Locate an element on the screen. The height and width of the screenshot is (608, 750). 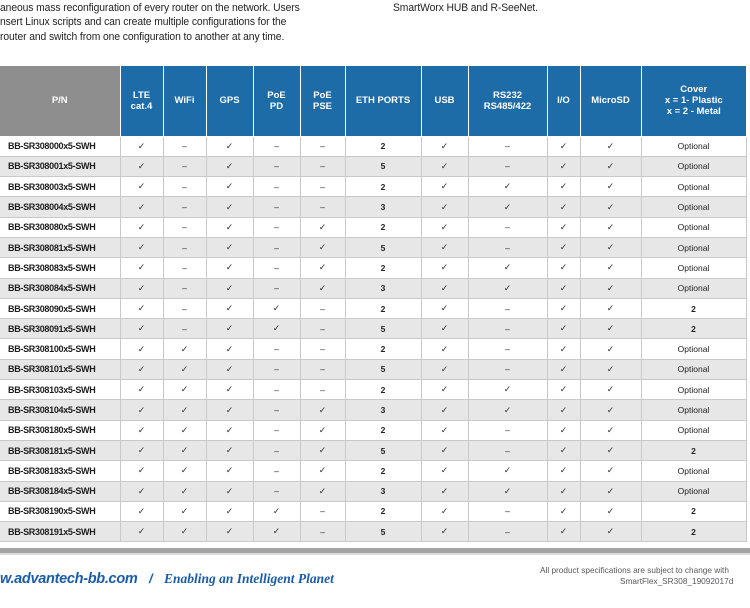
part-number-cell: BB-SR308004x5-SWH is located at coordinates (60, 207).